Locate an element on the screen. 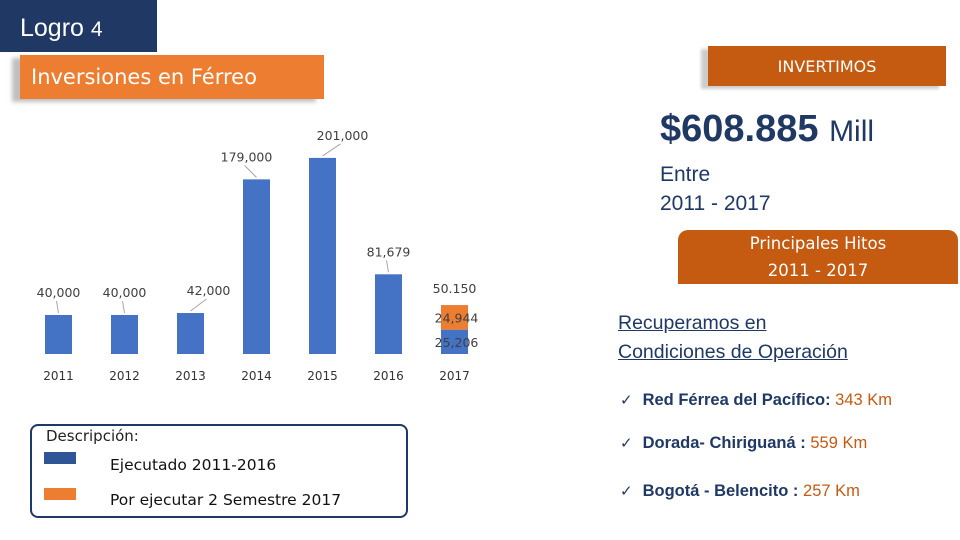 The width and height of the screenshot is (960, 540). hito-item: ✓ Red Férrea del Pacífico: 343 Km is located at coordinates (756, 400).